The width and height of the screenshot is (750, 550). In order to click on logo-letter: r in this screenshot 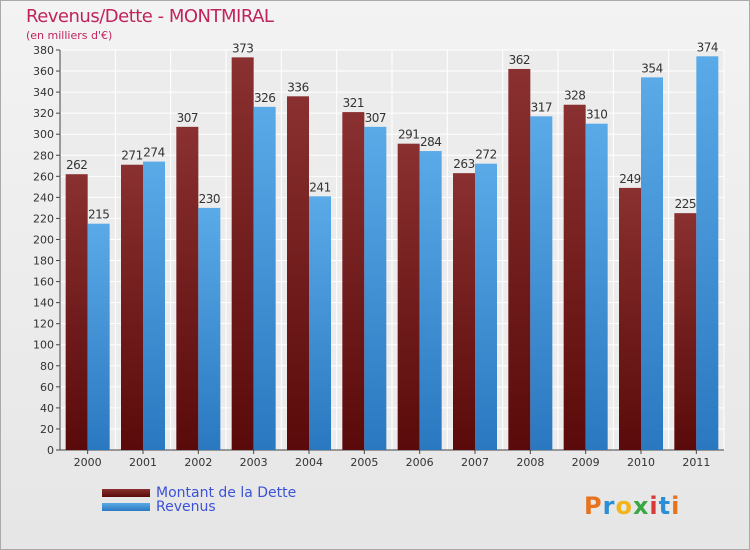, I will do `click(609, 506)`.